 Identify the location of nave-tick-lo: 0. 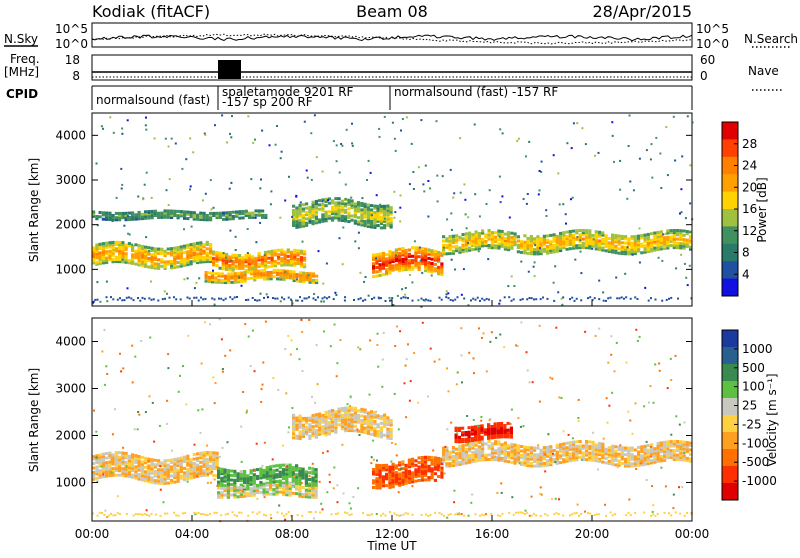
(704, 76).